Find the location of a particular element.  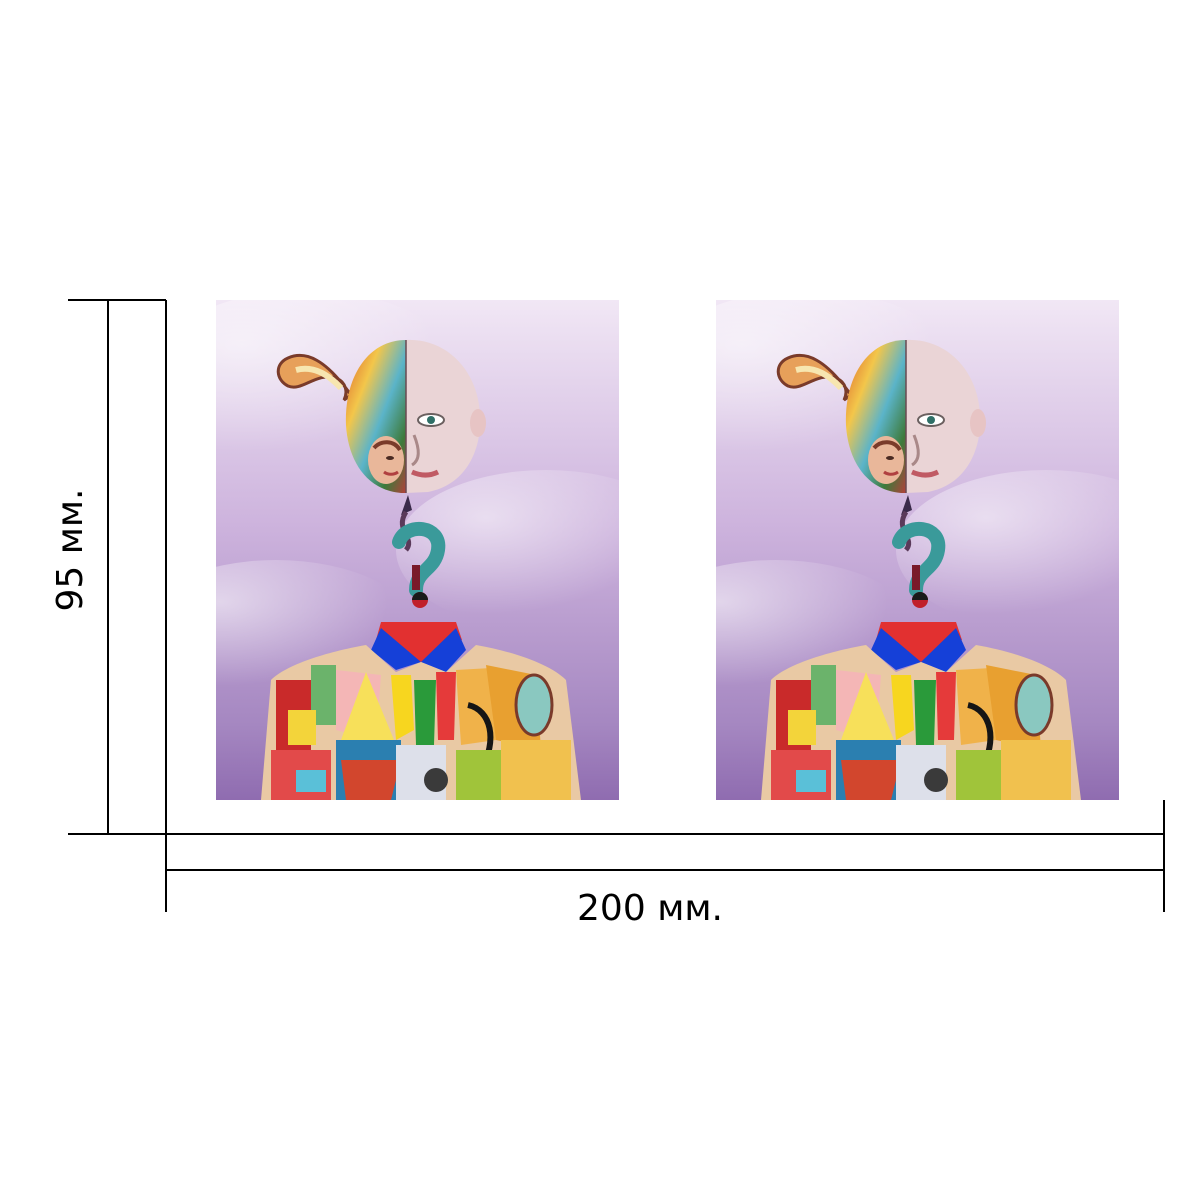

width-label: 200 мм. is located at coordinates (650, 908).